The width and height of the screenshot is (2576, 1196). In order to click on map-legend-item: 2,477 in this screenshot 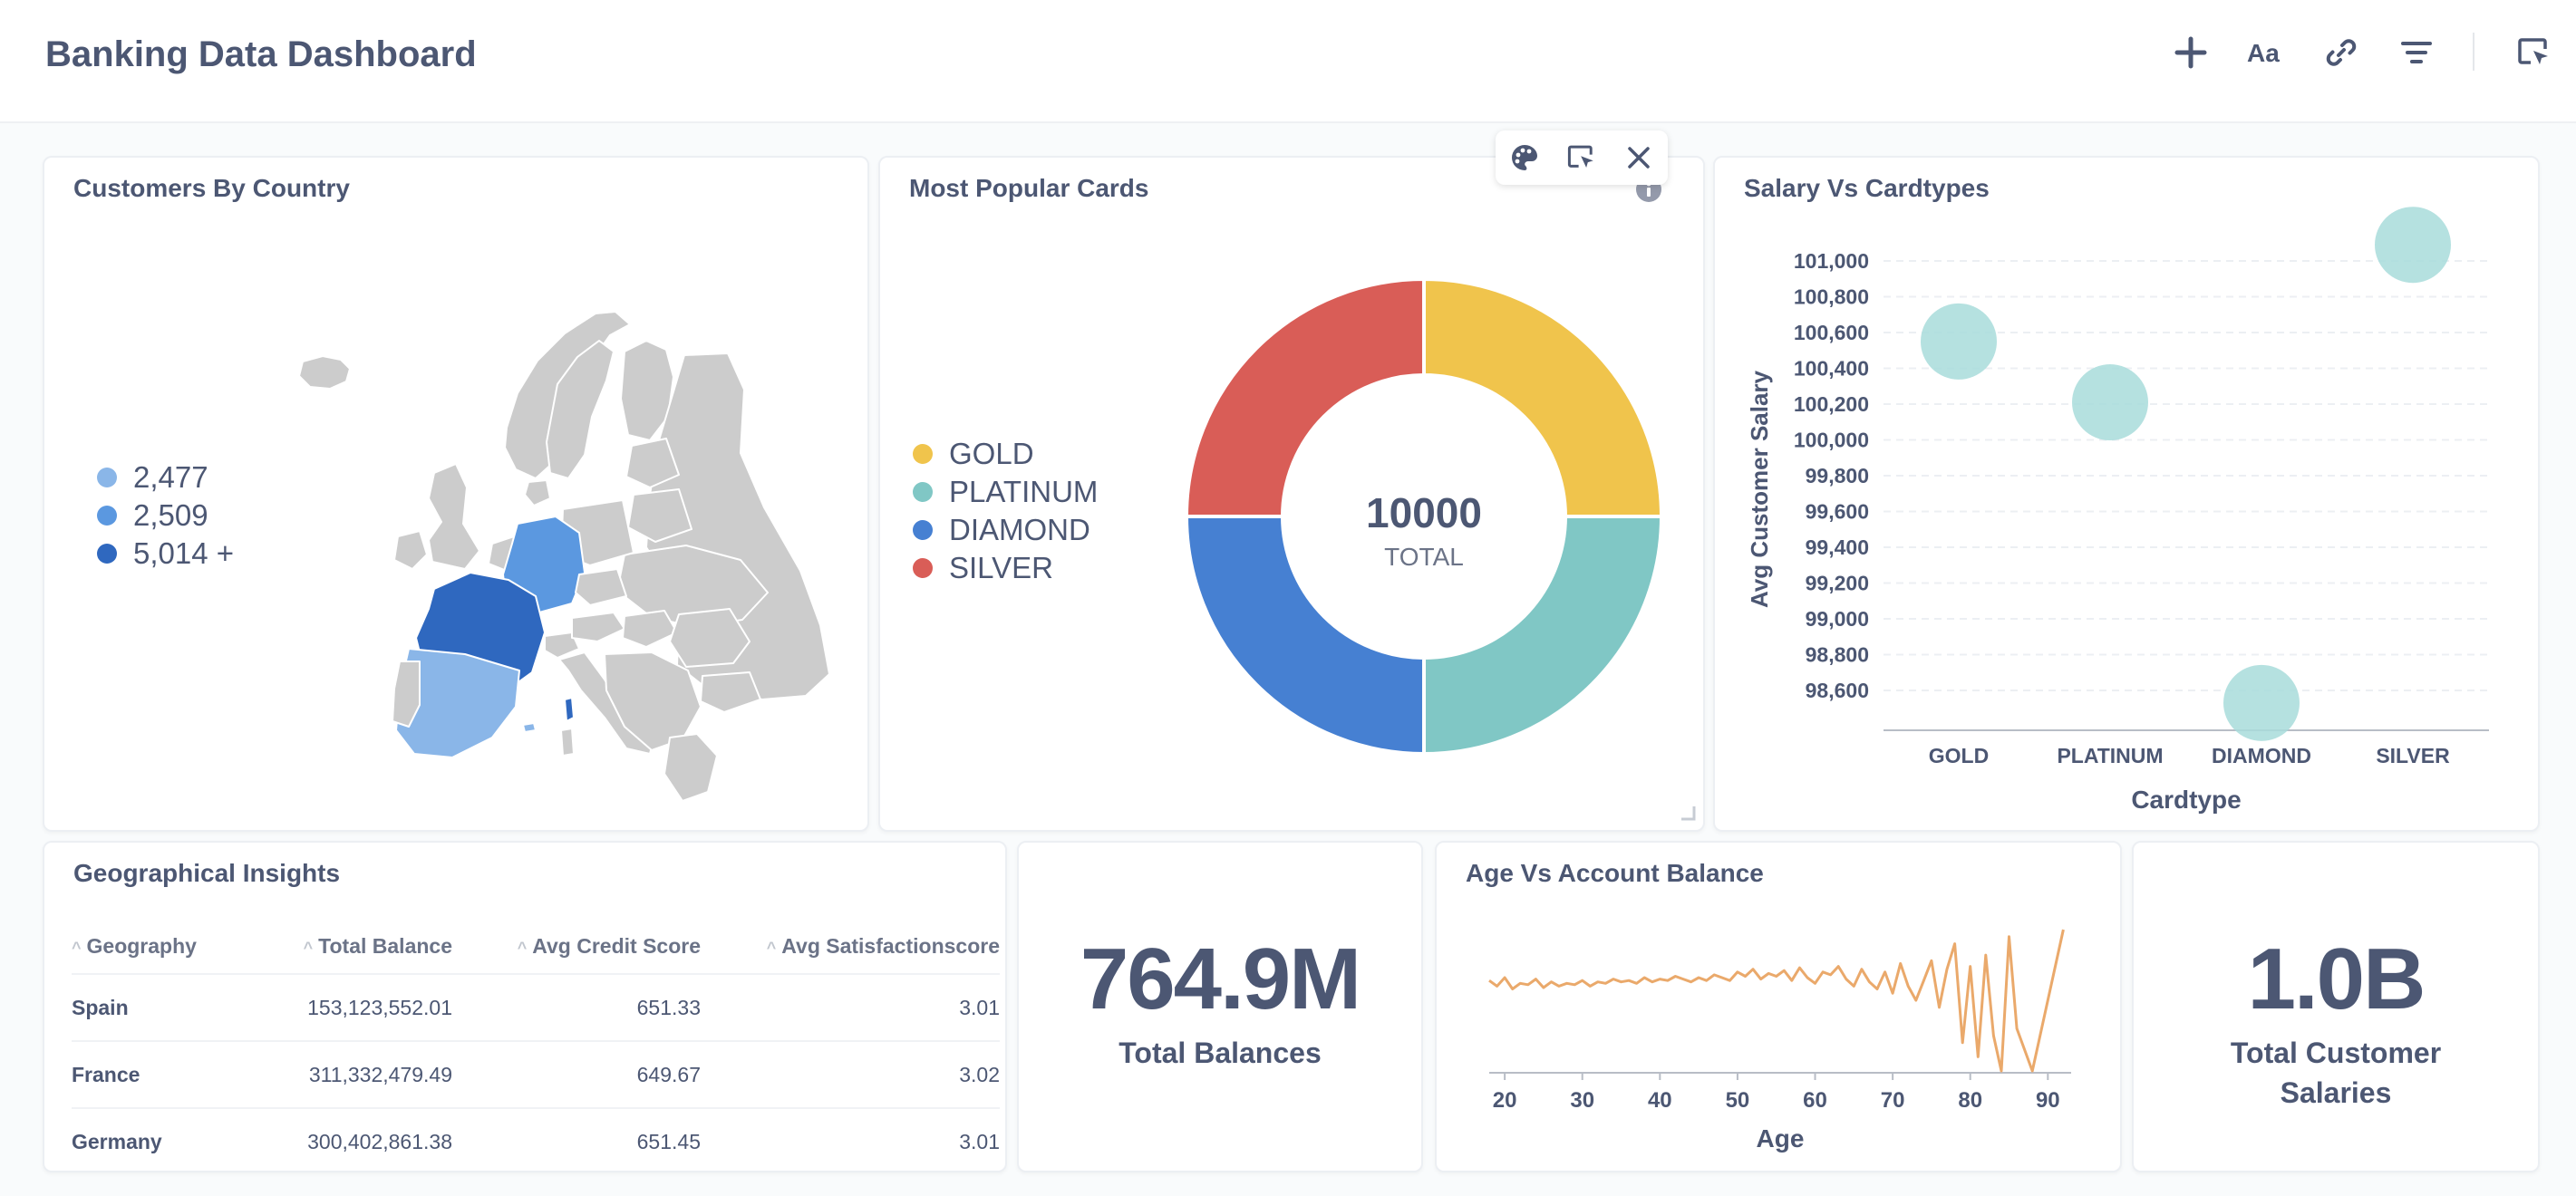, I will do `click(152, 477)`.